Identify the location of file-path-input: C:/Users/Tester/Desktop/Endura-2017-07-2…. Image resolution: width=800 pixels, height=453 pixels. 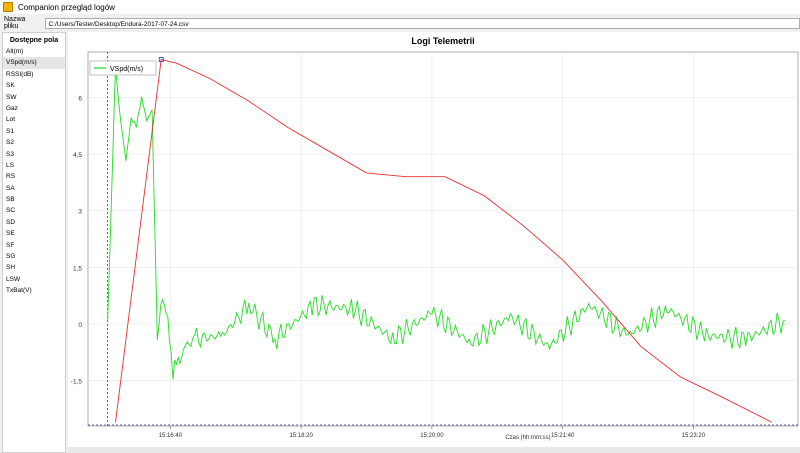
(422, 23).